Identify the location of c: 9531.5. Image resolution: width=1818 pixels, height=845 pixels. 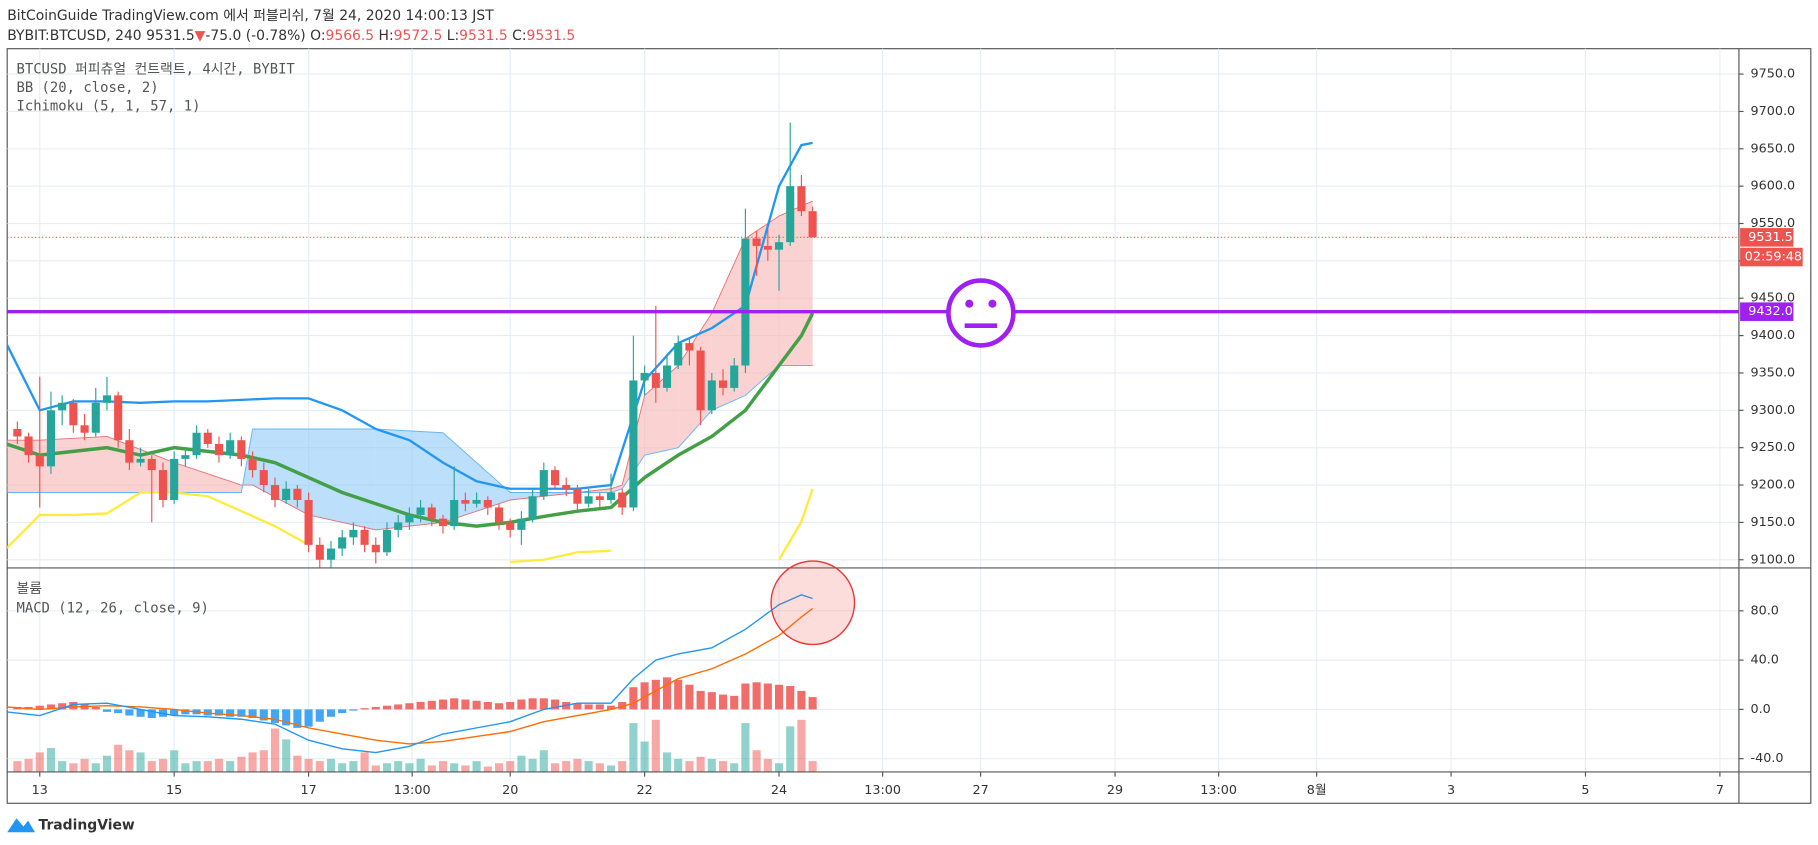
(551, 36).